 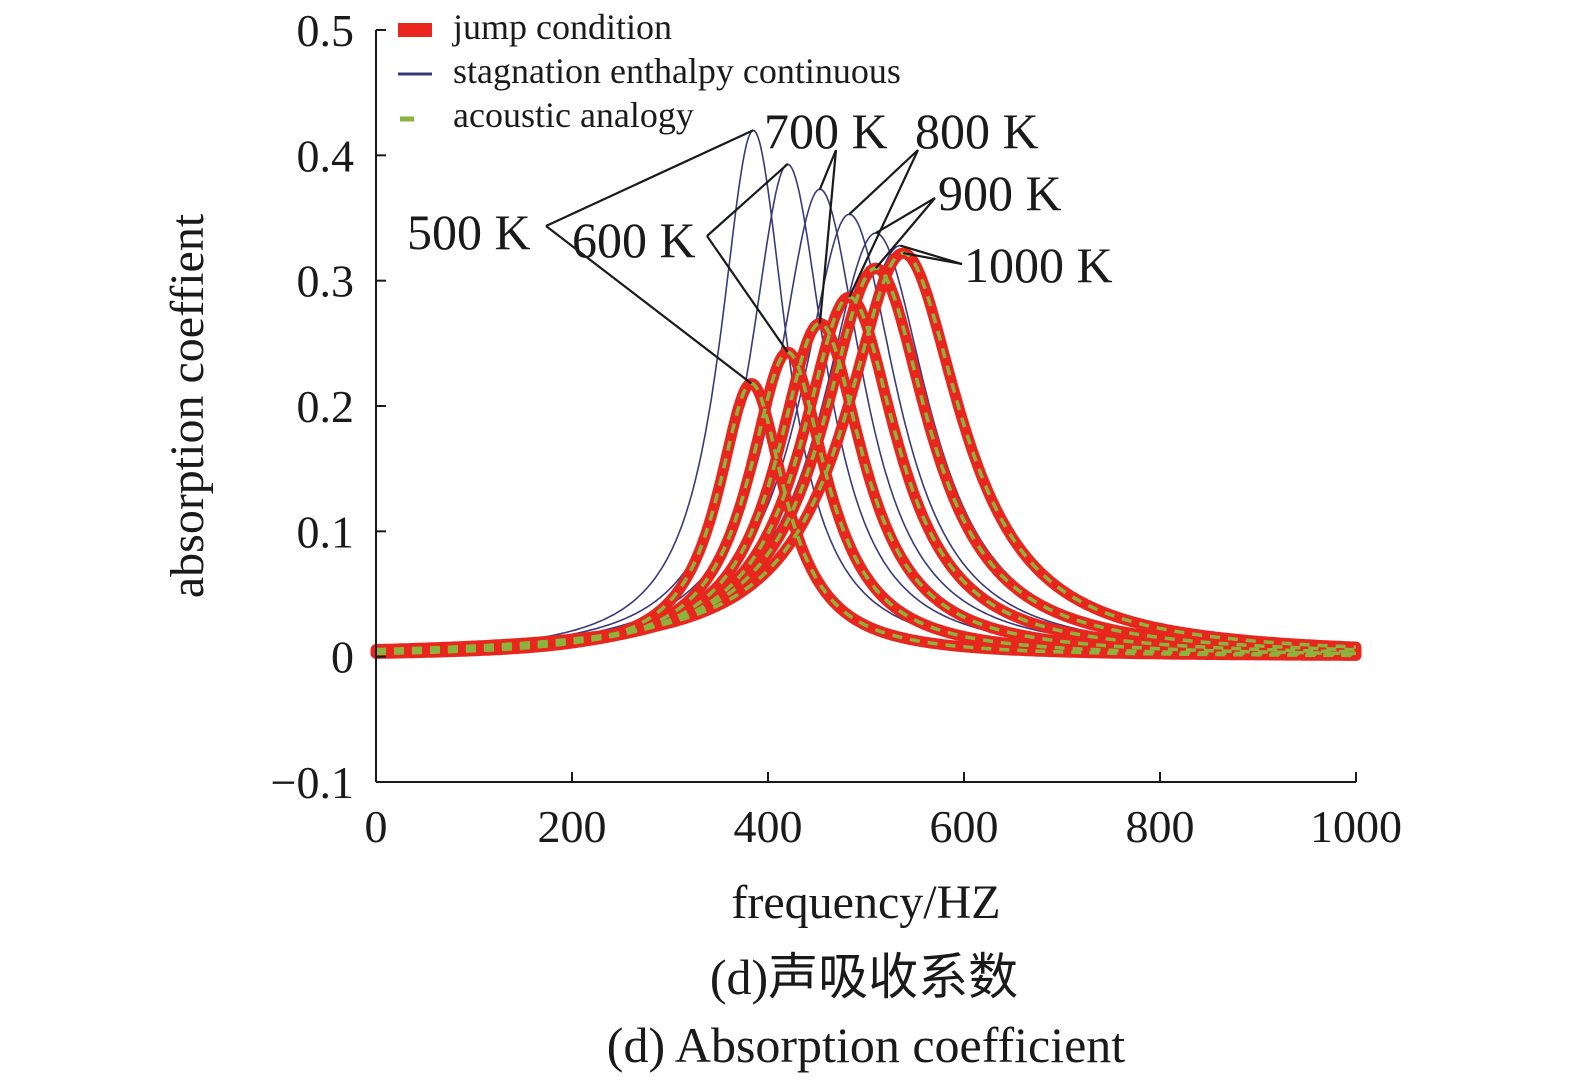 I want to click on y-tick-label: 0.5, so click(x=326, y=30).